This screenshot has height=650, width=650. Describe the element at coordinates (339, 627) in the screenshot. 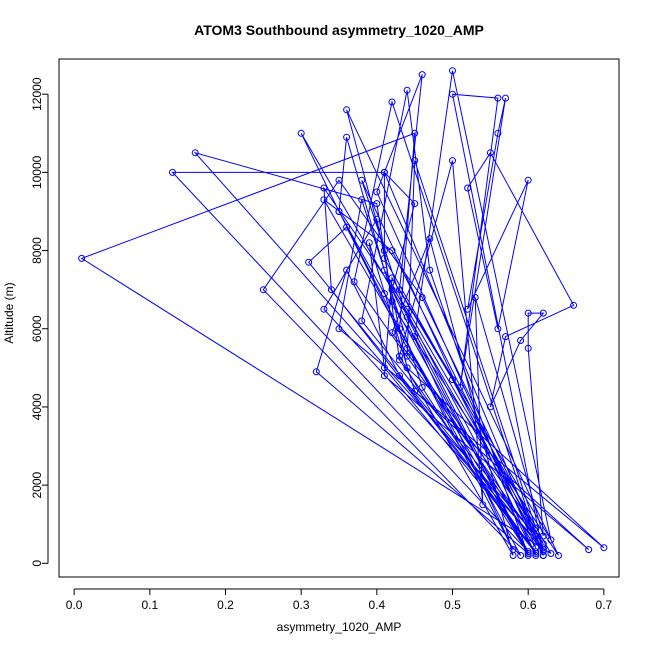

I see `x-axis-label: asymmetry_1020_AMP` at that location.